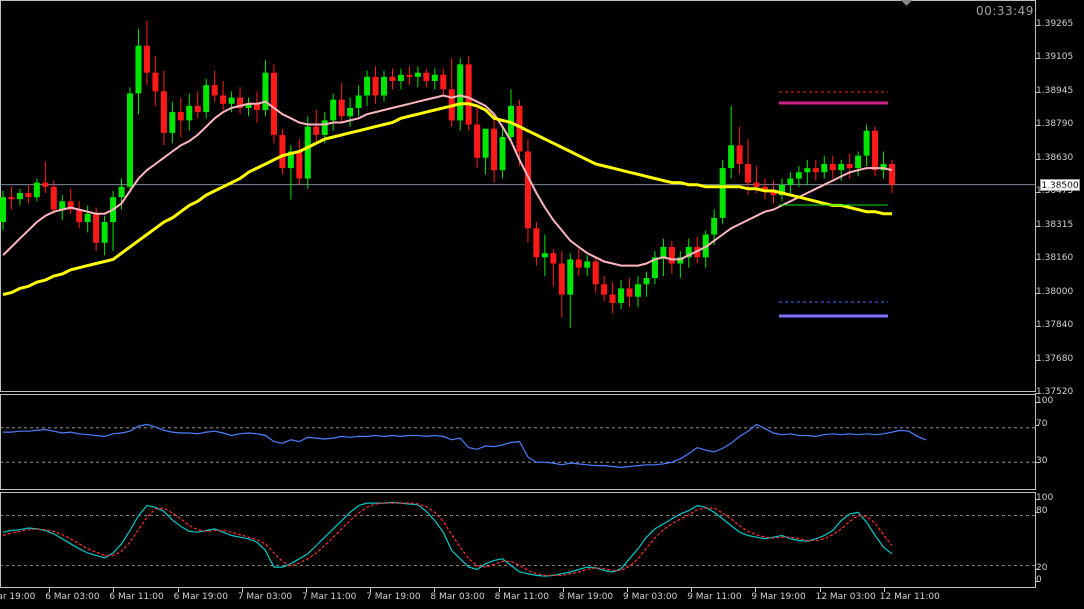 This screenshot has width=1084, height=609. I want to click on time-axis-label: 6 Mar 19:00, so click(200, 597).